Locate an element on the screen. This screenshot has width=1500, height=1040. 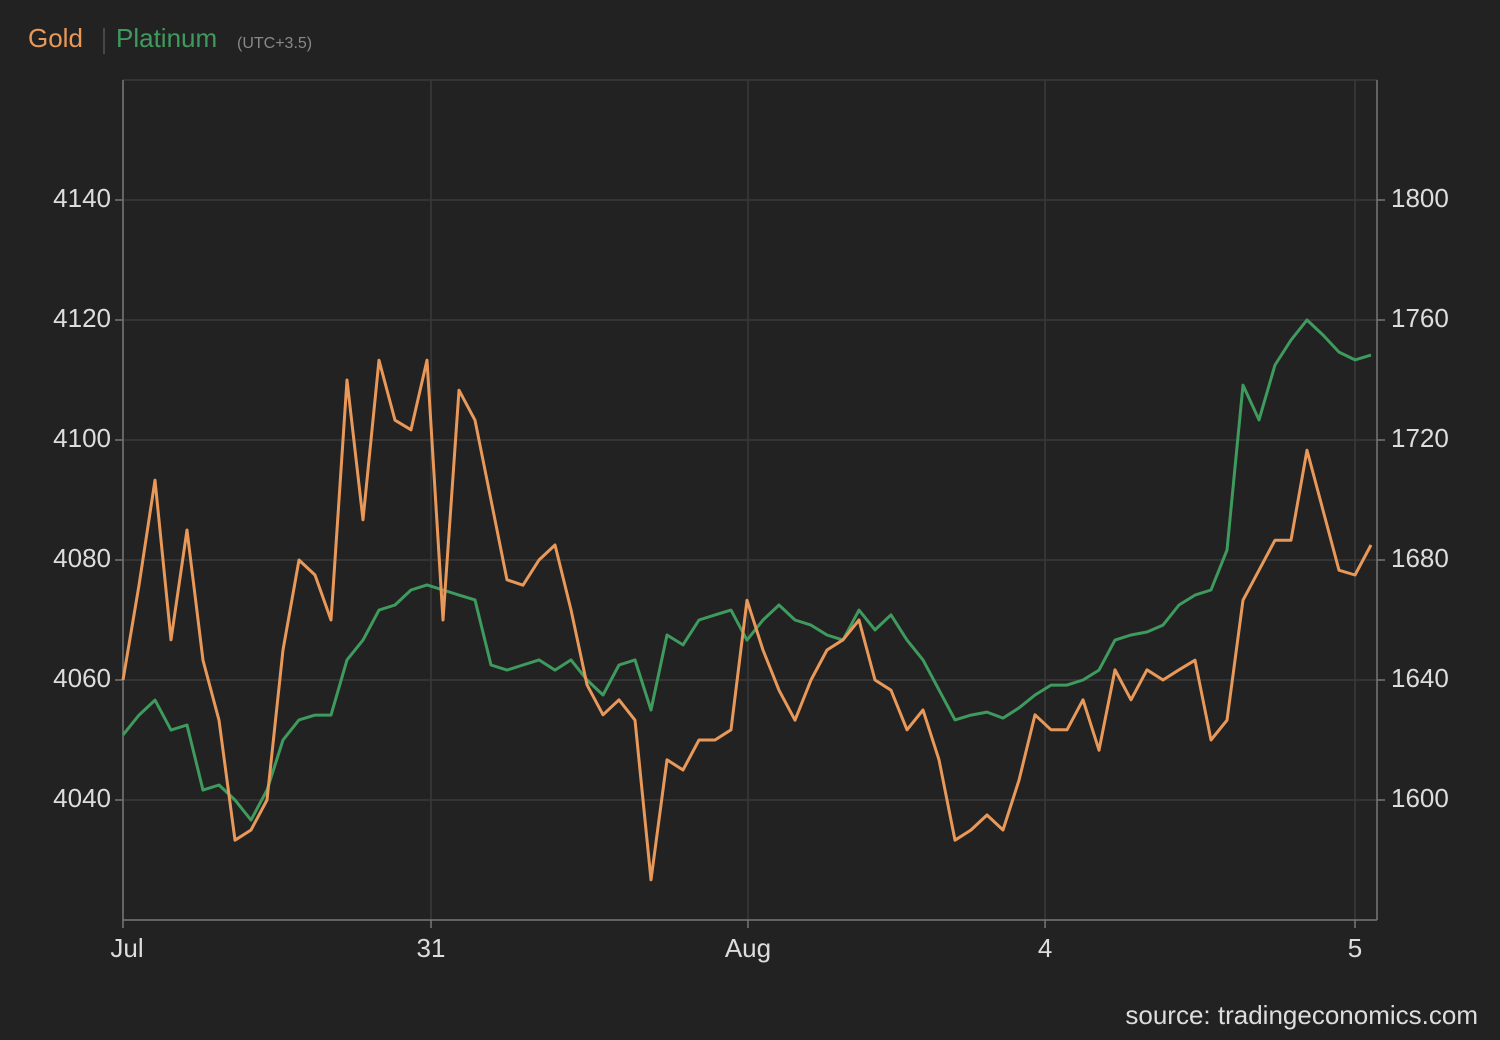
source: source: tradingeconomics.com is located at coordinates (1301, 1015).